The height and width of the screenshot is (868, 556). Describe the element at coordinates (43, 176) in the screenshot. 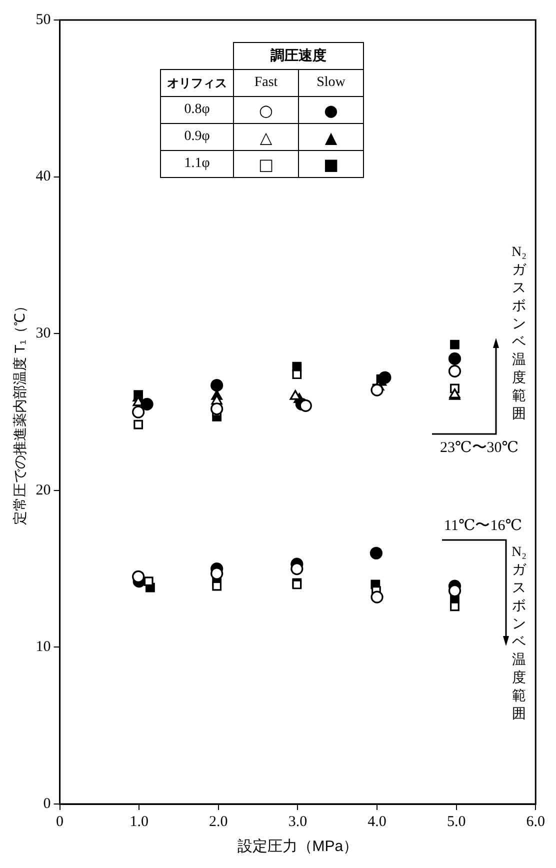

I see `y-tick-label: 40` at that location.